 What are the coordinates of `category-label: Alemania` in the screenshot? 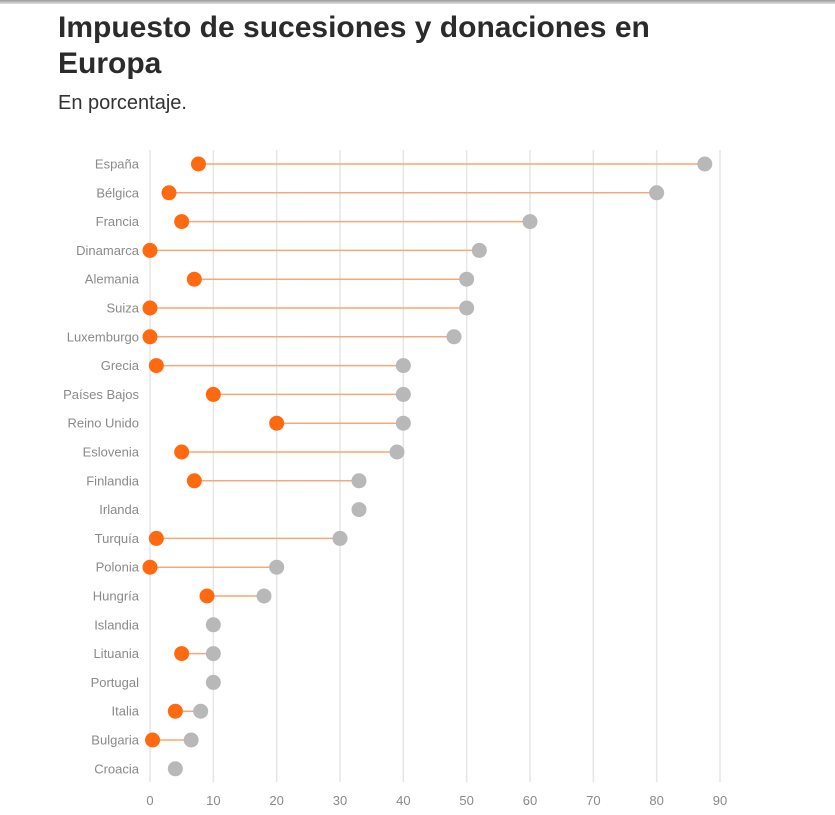 It's located at (112, 279).